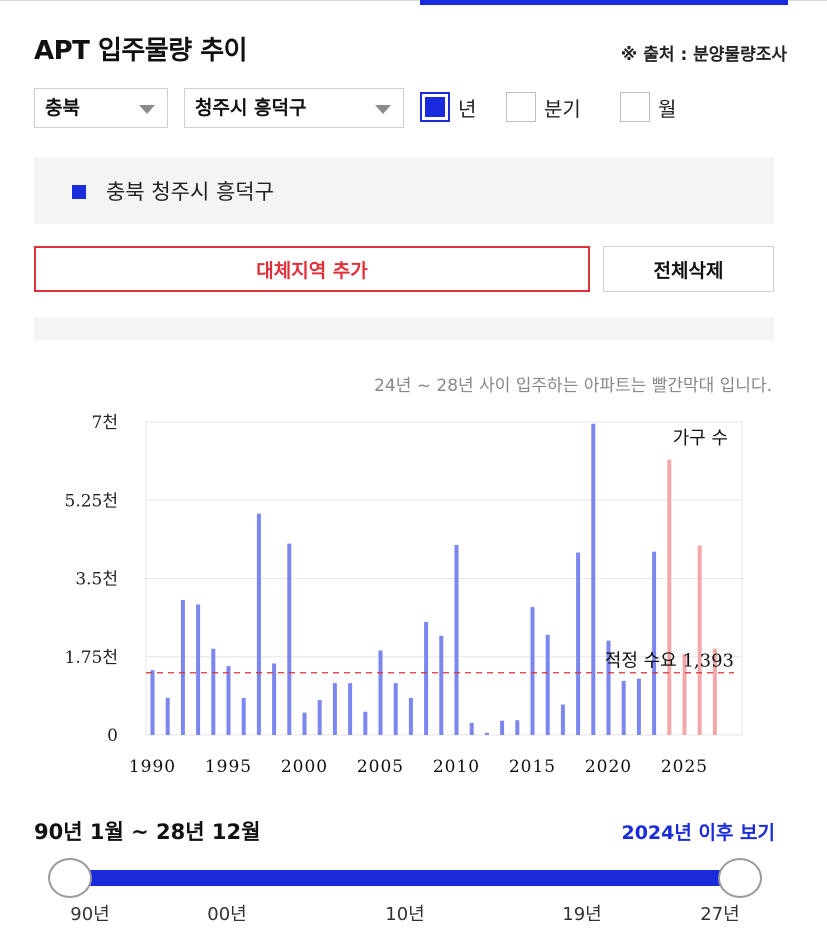  Describe the element at coordinates (312, 269) in the screenshot. I see `add-region-button: 대체지역 추가` at that location.